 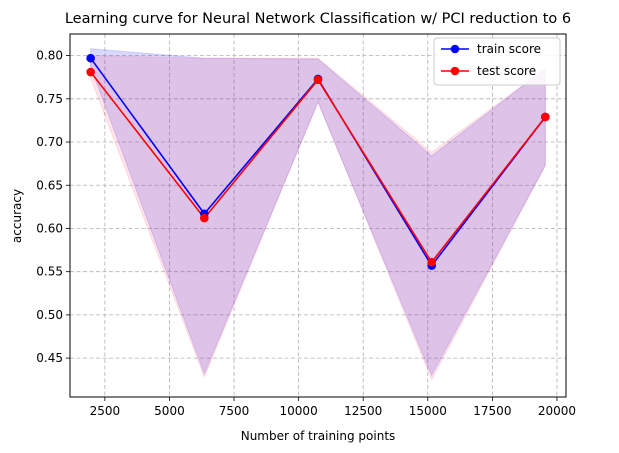 What do you see at coordinates (318, 436) in the screenshot?
I see `x-axis-label: Number of training points` at bounding box center [318, 436].